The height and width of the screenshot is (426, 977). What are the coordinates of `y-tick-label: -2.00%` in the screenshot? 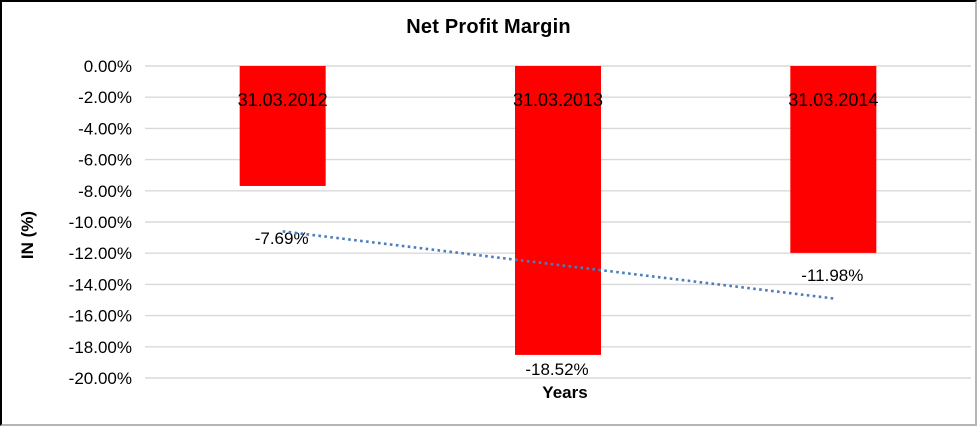 It's located at (105, 97).